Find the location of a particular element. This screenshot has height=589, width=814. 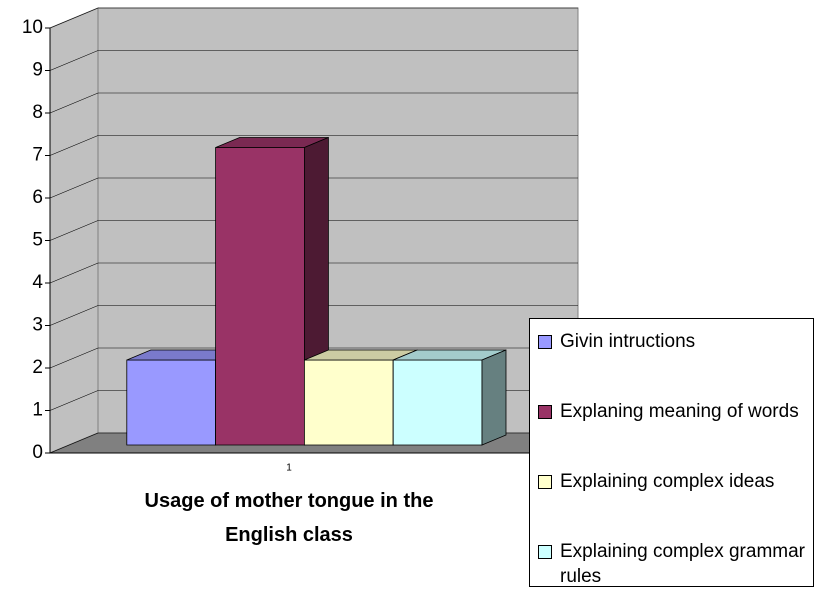

bar-side is located at coordinates (494, 397).